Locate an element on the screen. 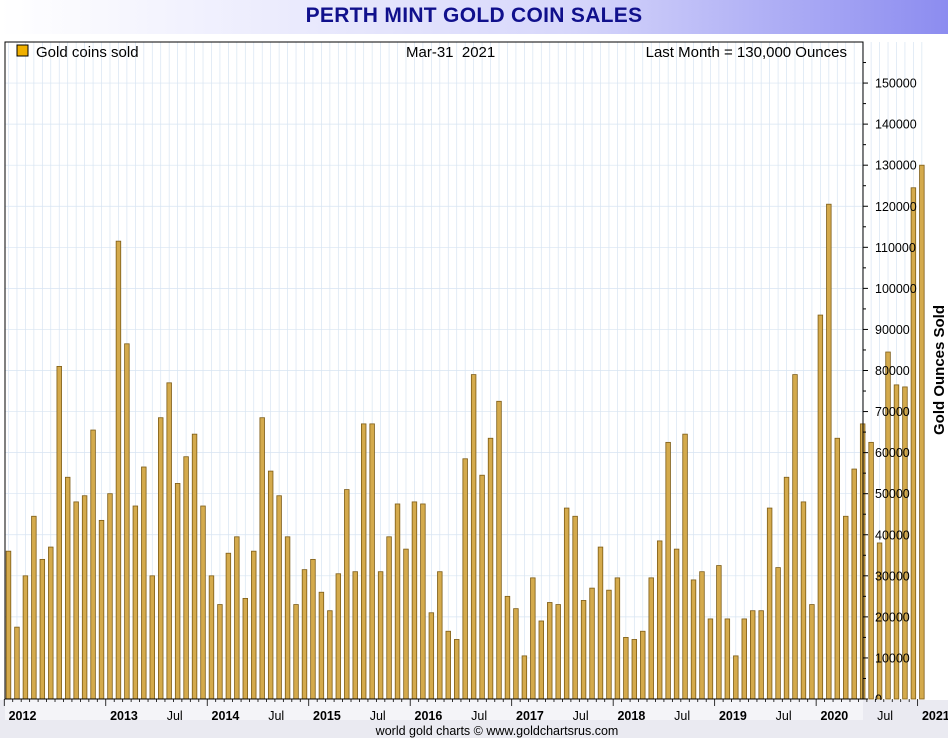  chart-title: PERTH MINT GOLD COIN SALES is located at coordinates (474, 15).